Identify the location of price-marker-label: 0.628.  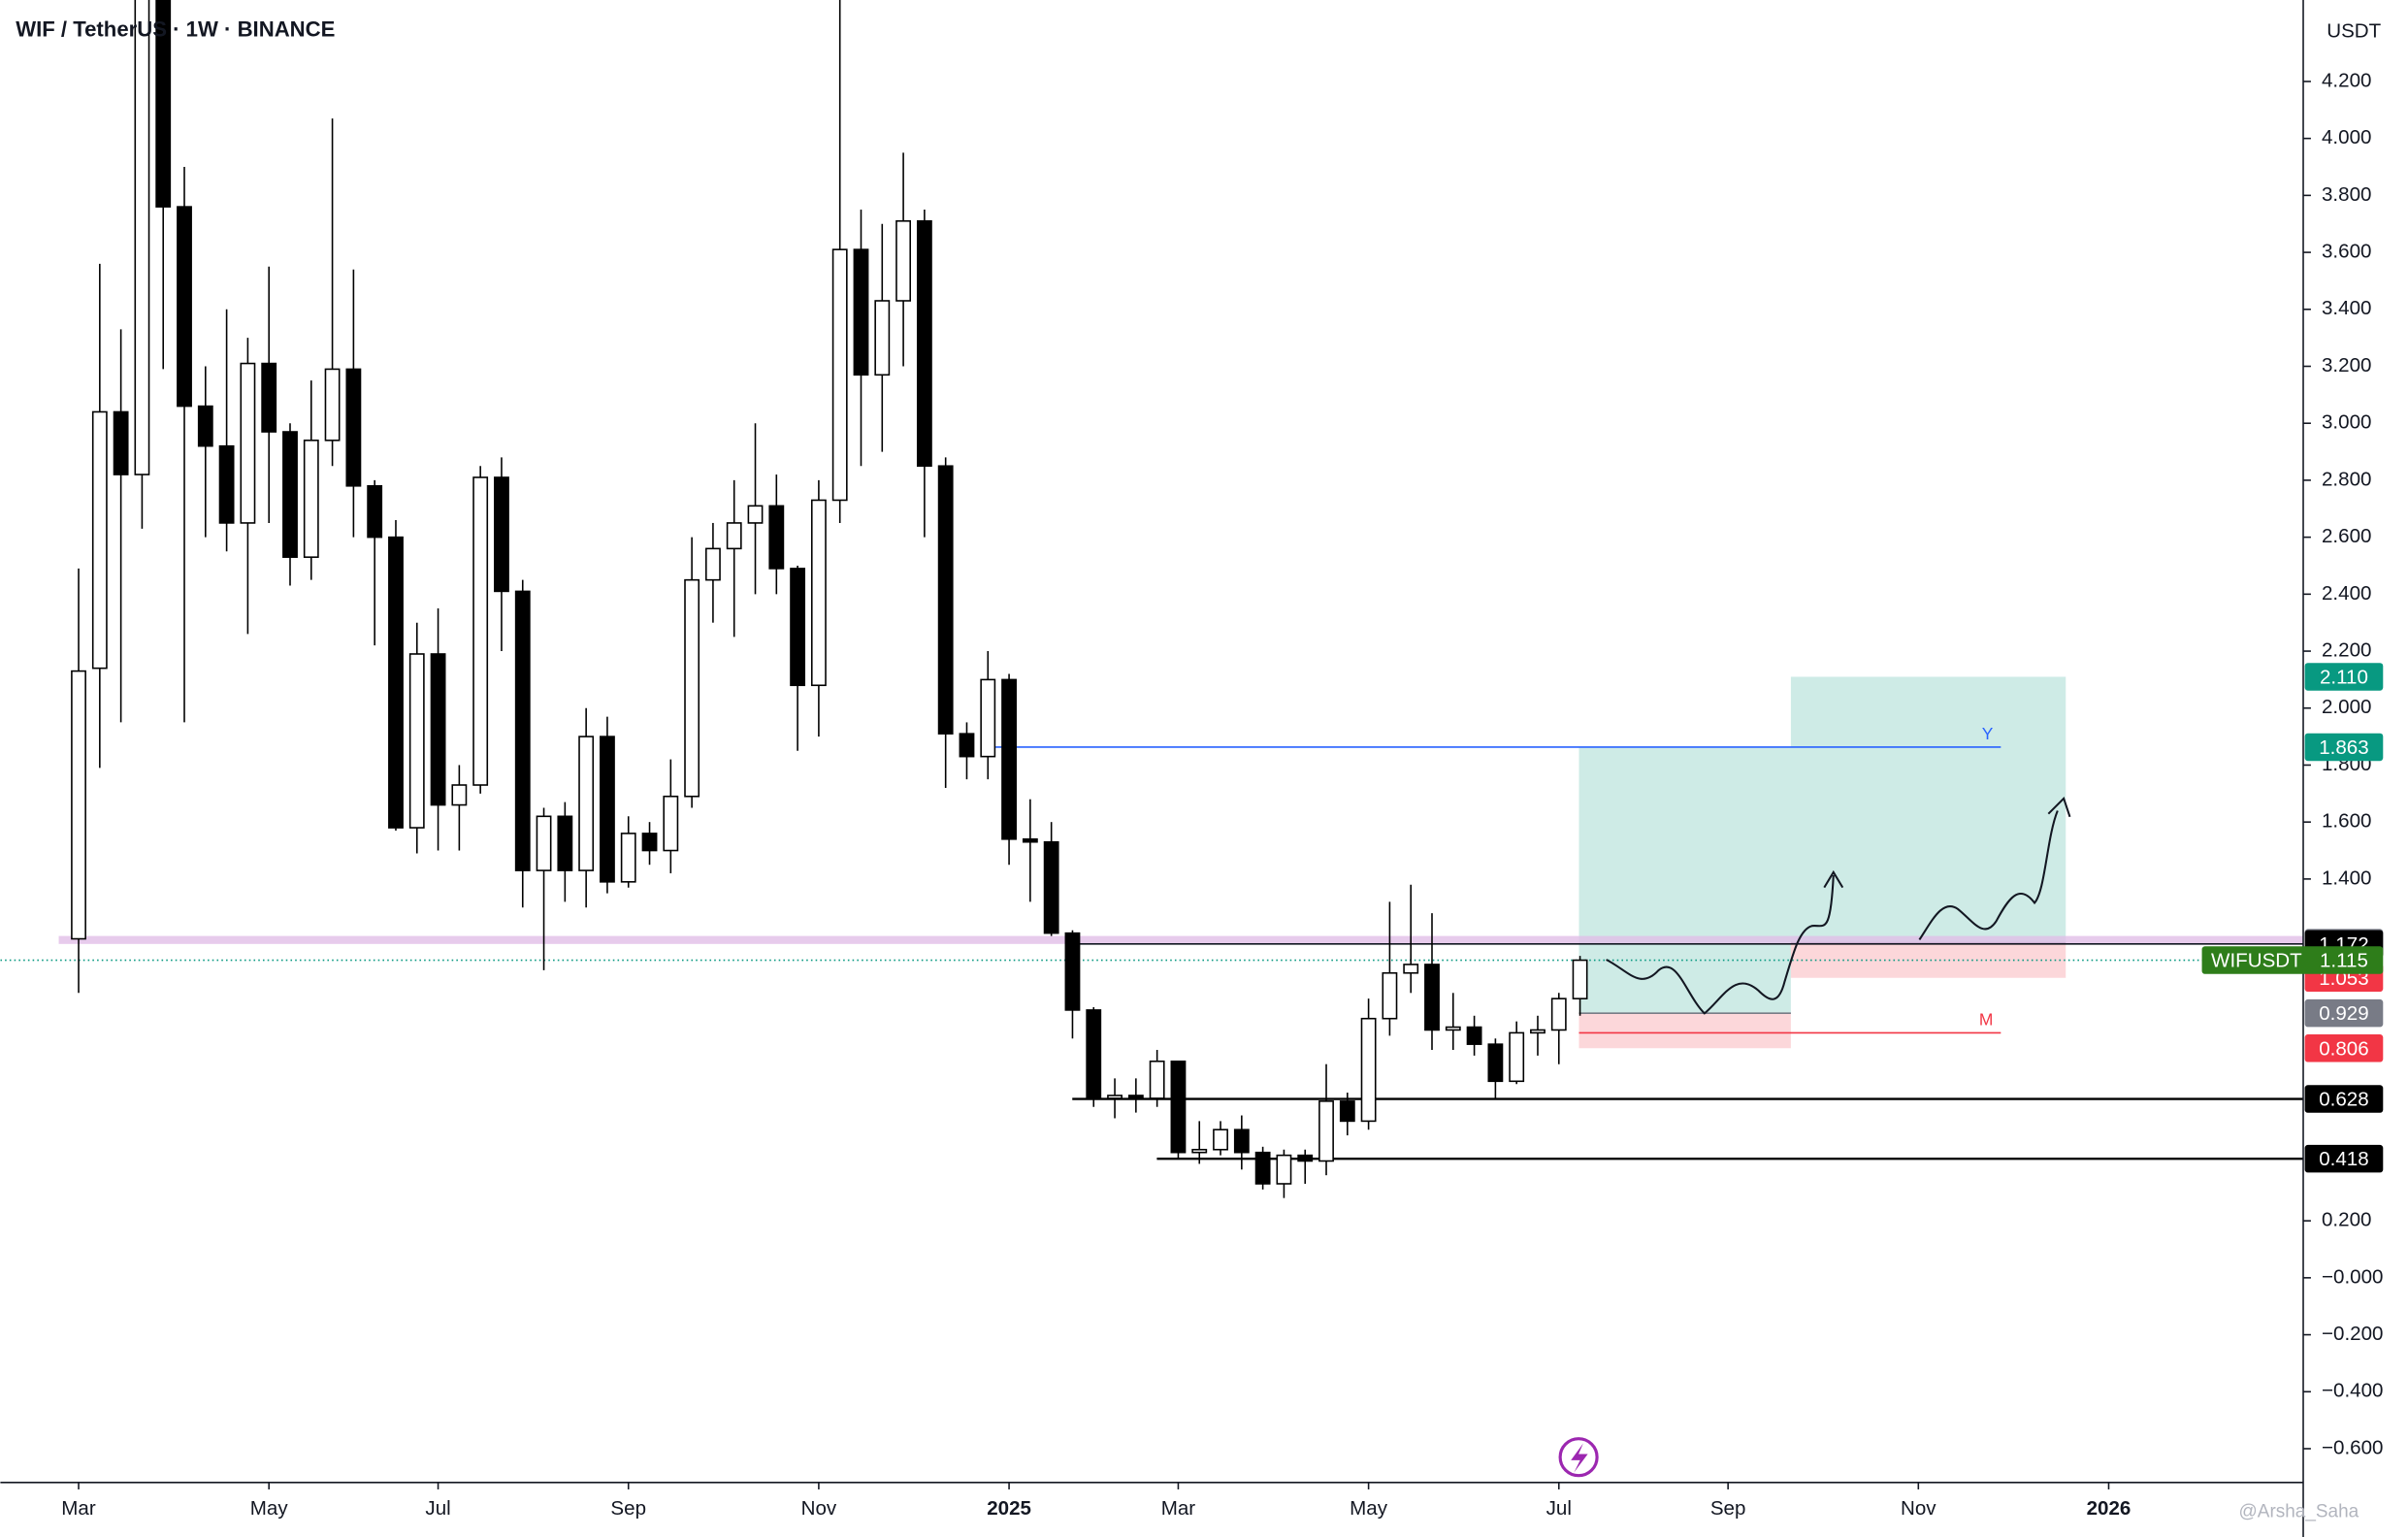
(2343, 1100).